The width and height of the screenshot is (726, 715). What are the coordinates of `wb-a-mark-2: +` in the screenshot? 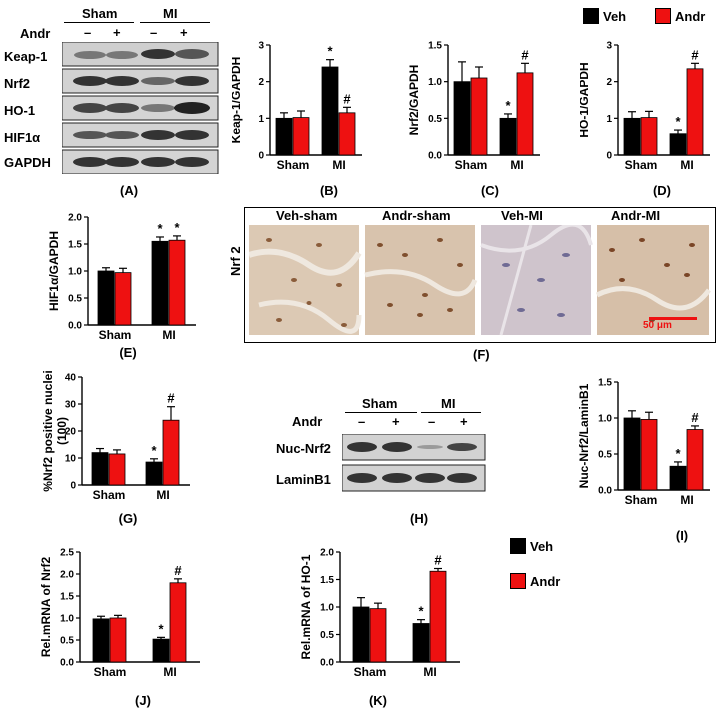 It's located at (117, 32).